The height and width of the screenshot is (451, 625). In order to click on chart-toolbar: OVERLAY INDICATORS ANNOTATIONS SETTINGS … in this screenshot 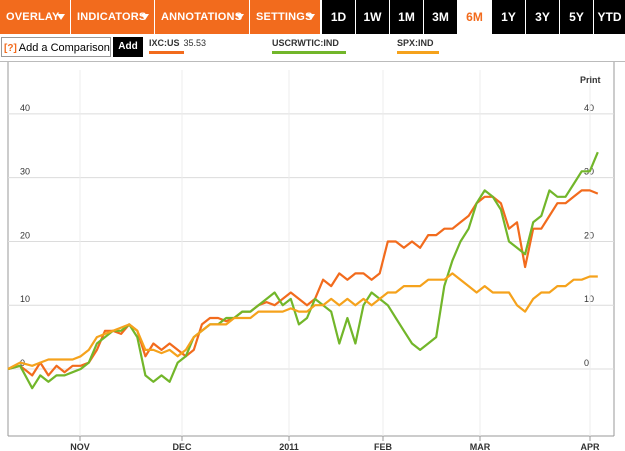, I will do `click(312, 17)`.